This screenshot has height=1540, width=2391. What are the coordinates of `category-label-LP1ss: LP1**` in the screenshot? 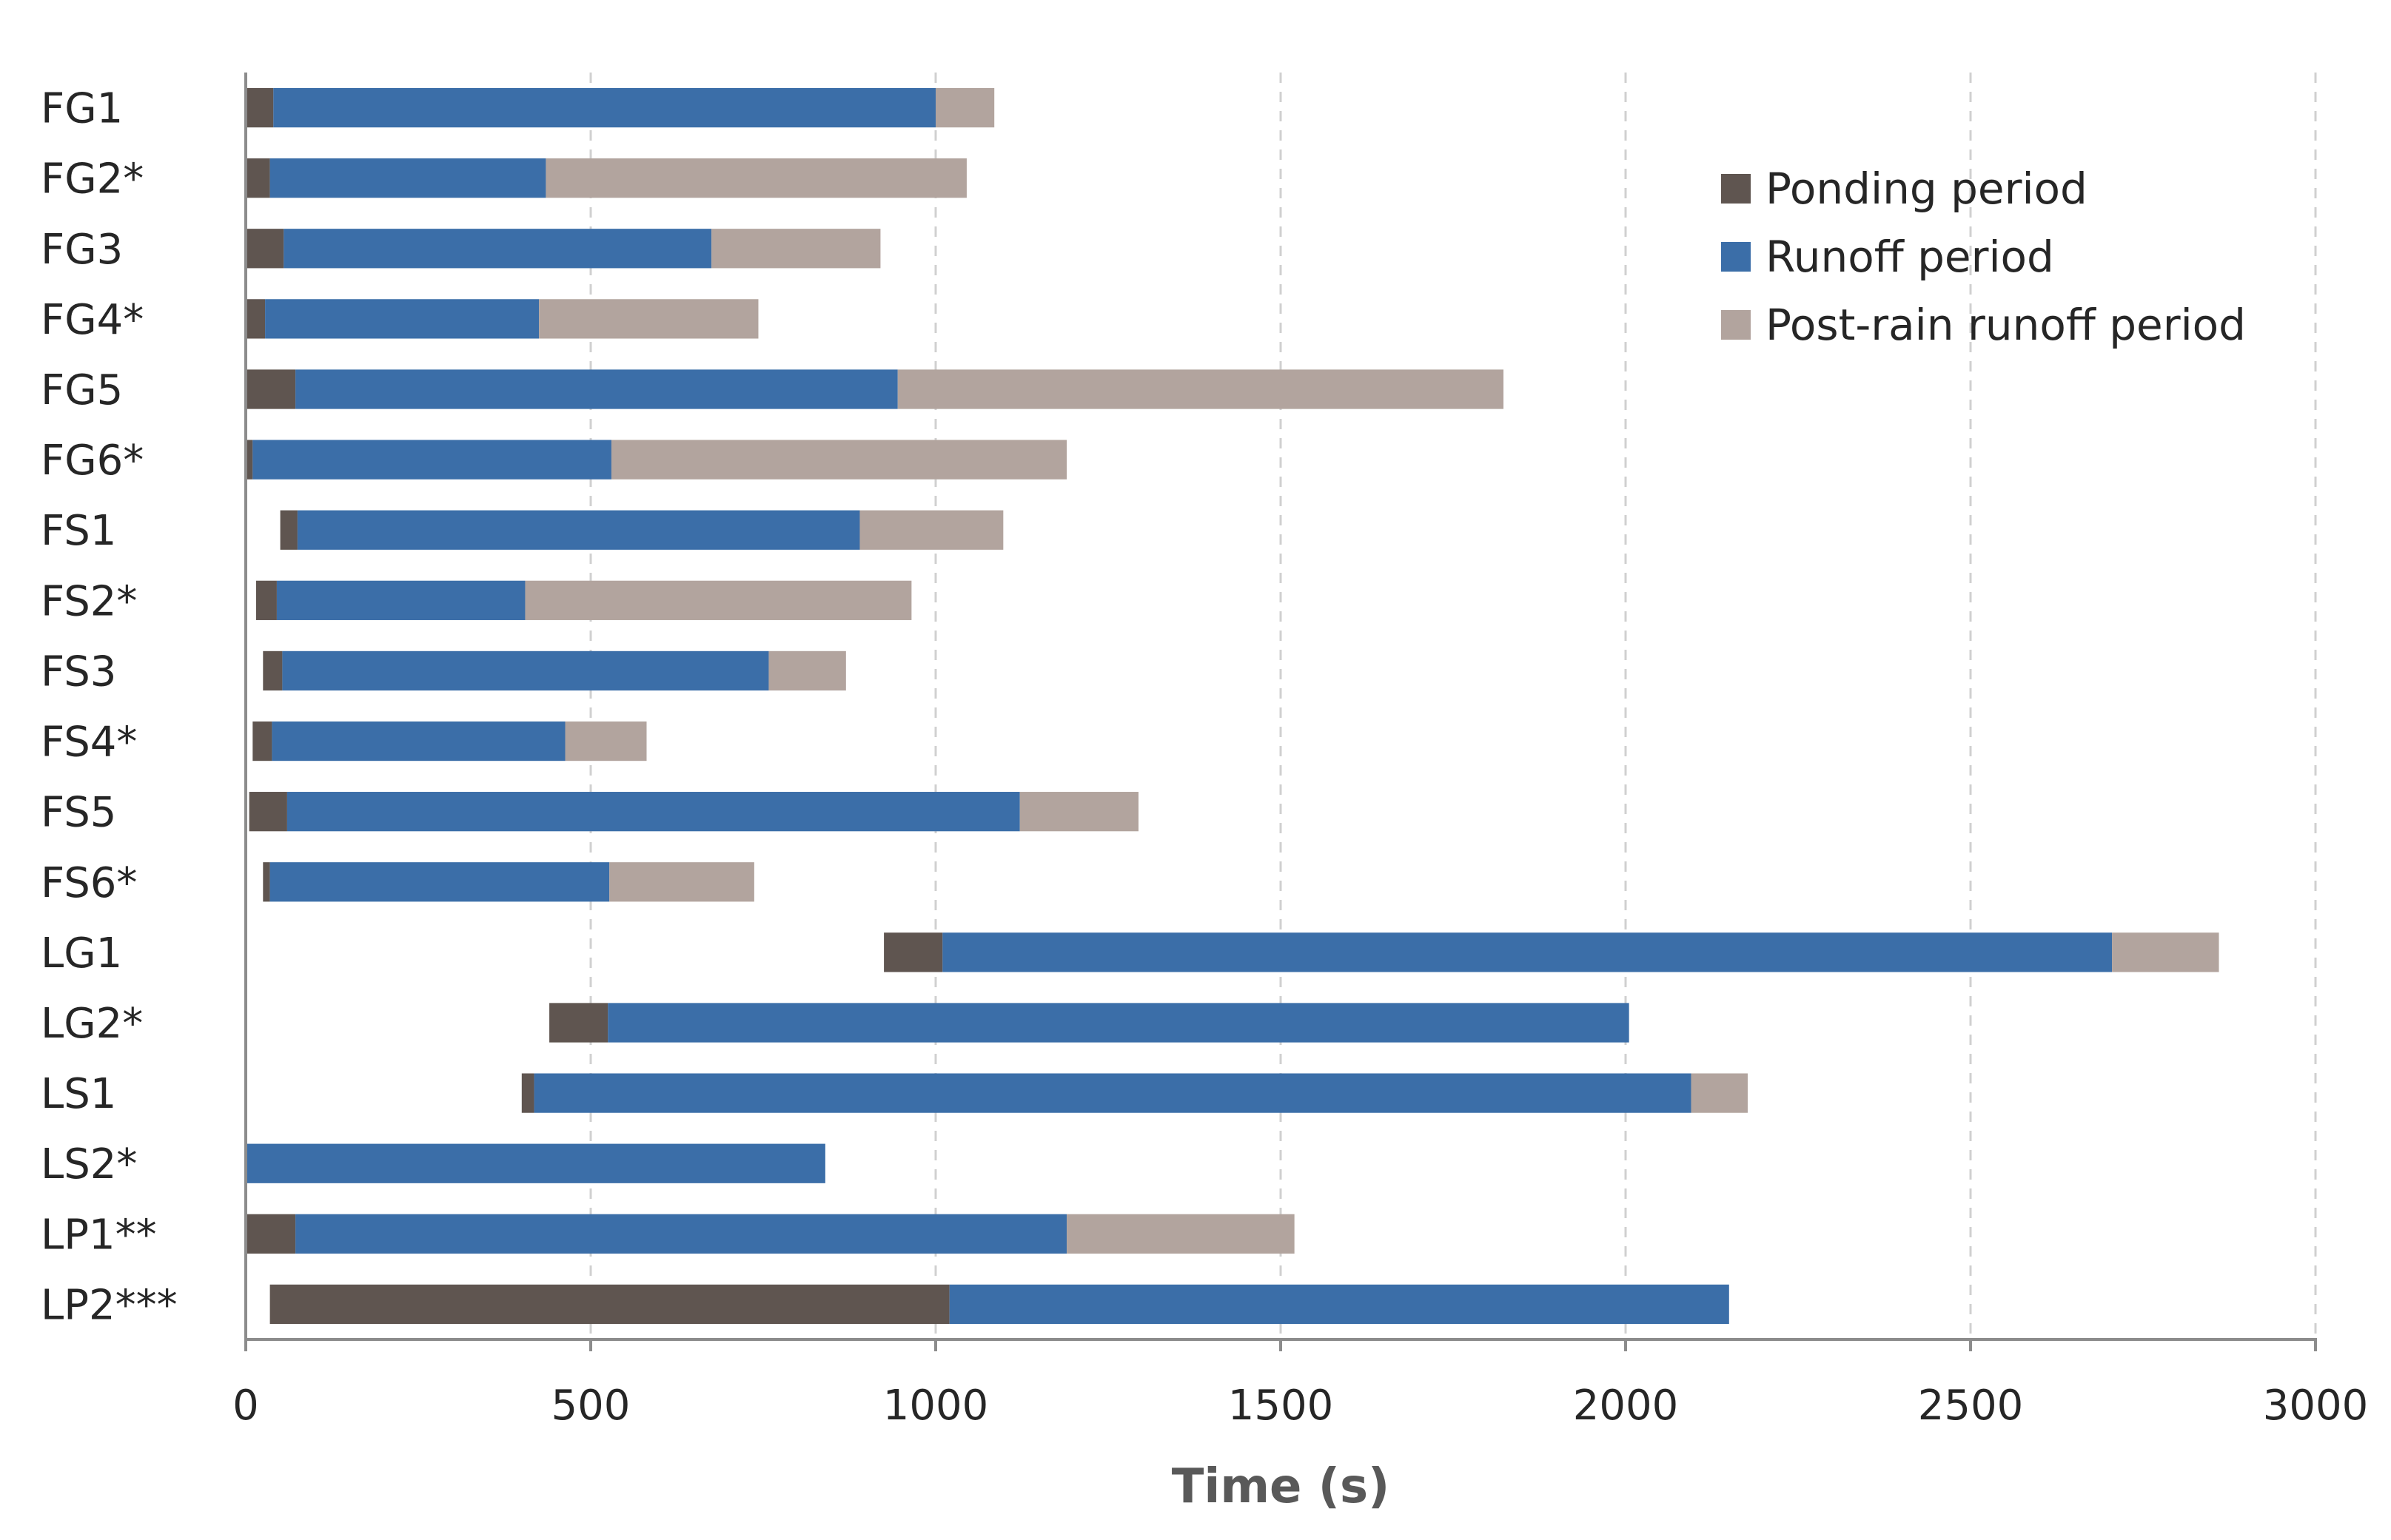 It's located at (99, 1235).